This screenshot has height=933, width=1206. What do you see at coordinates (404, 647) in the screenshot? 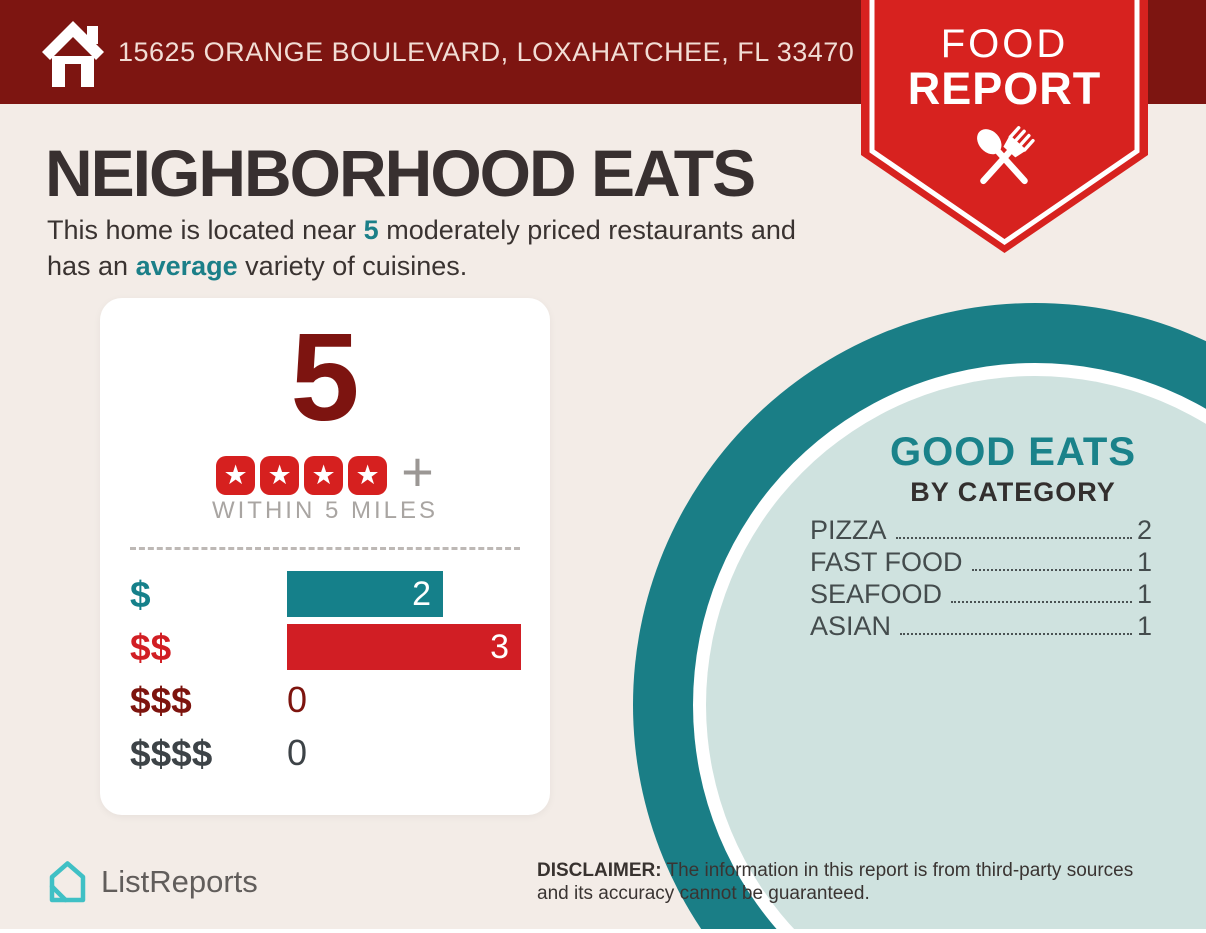
I see `tier-bar-fill: 3` at bounding box center [404, 647].